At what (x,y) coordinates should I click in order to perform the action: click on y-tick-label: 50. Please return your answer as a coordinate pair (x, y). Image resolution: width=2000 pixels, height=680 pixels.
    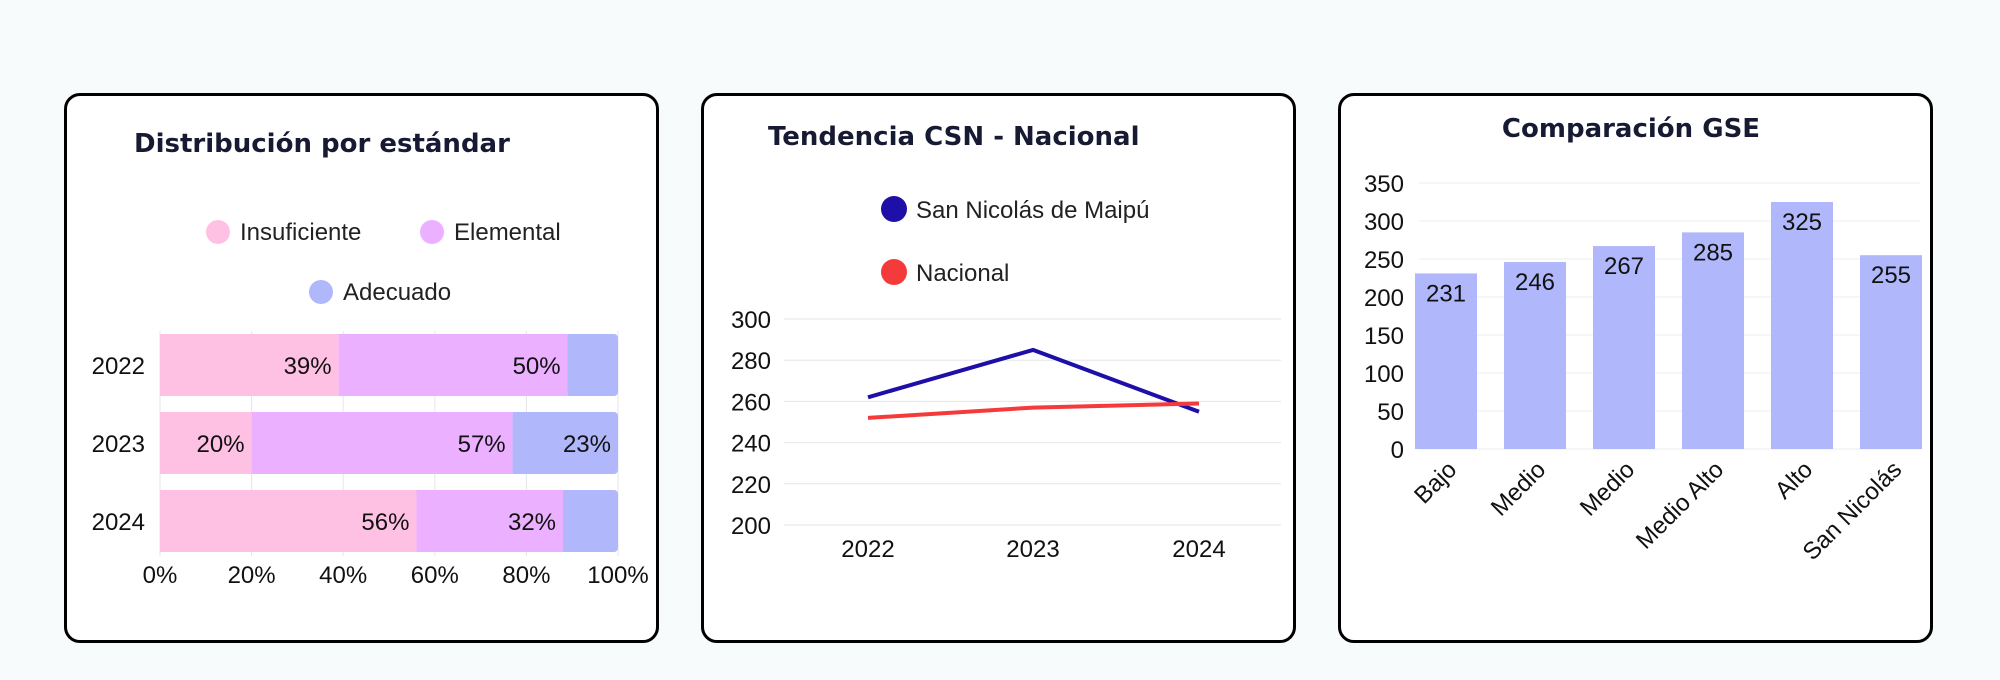
    Looking at the image, I should click on (1390, 412).